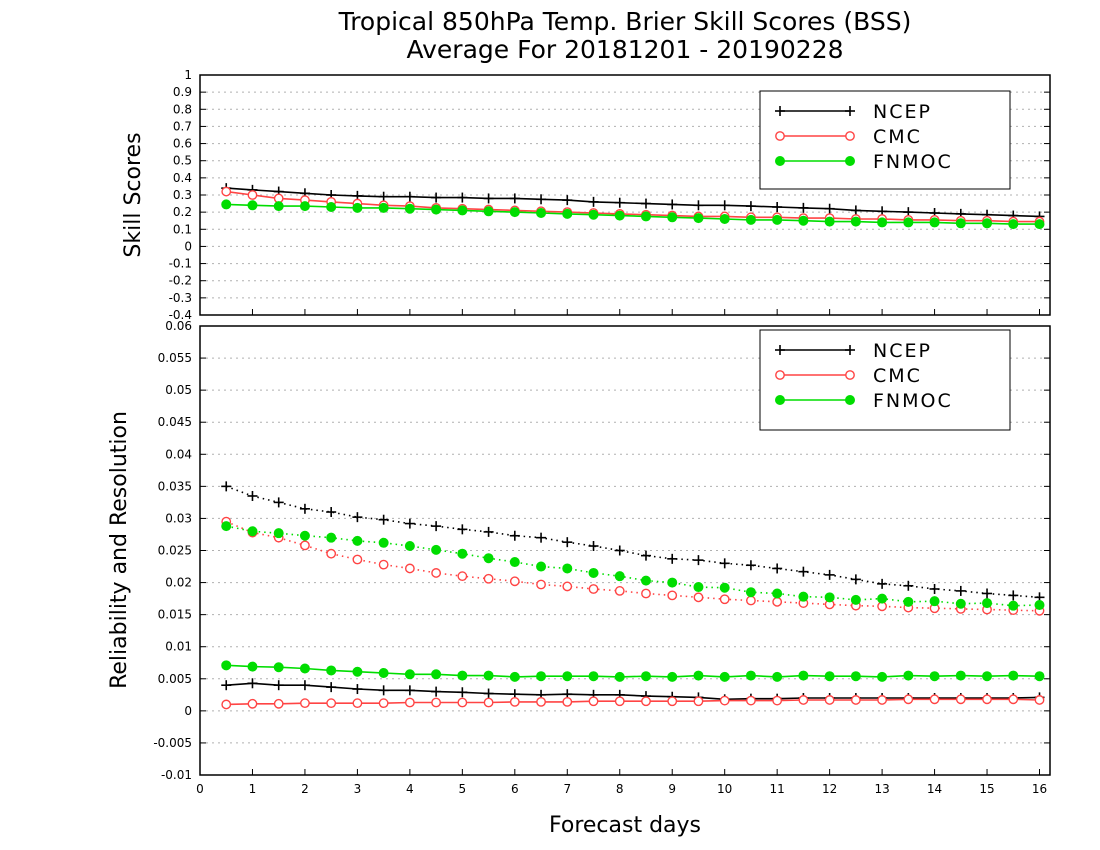  What do you see at coordinates (625, 825) in the screenshot?
I see `x-axis-label: Forecast days` at bounding box center [625, 825].